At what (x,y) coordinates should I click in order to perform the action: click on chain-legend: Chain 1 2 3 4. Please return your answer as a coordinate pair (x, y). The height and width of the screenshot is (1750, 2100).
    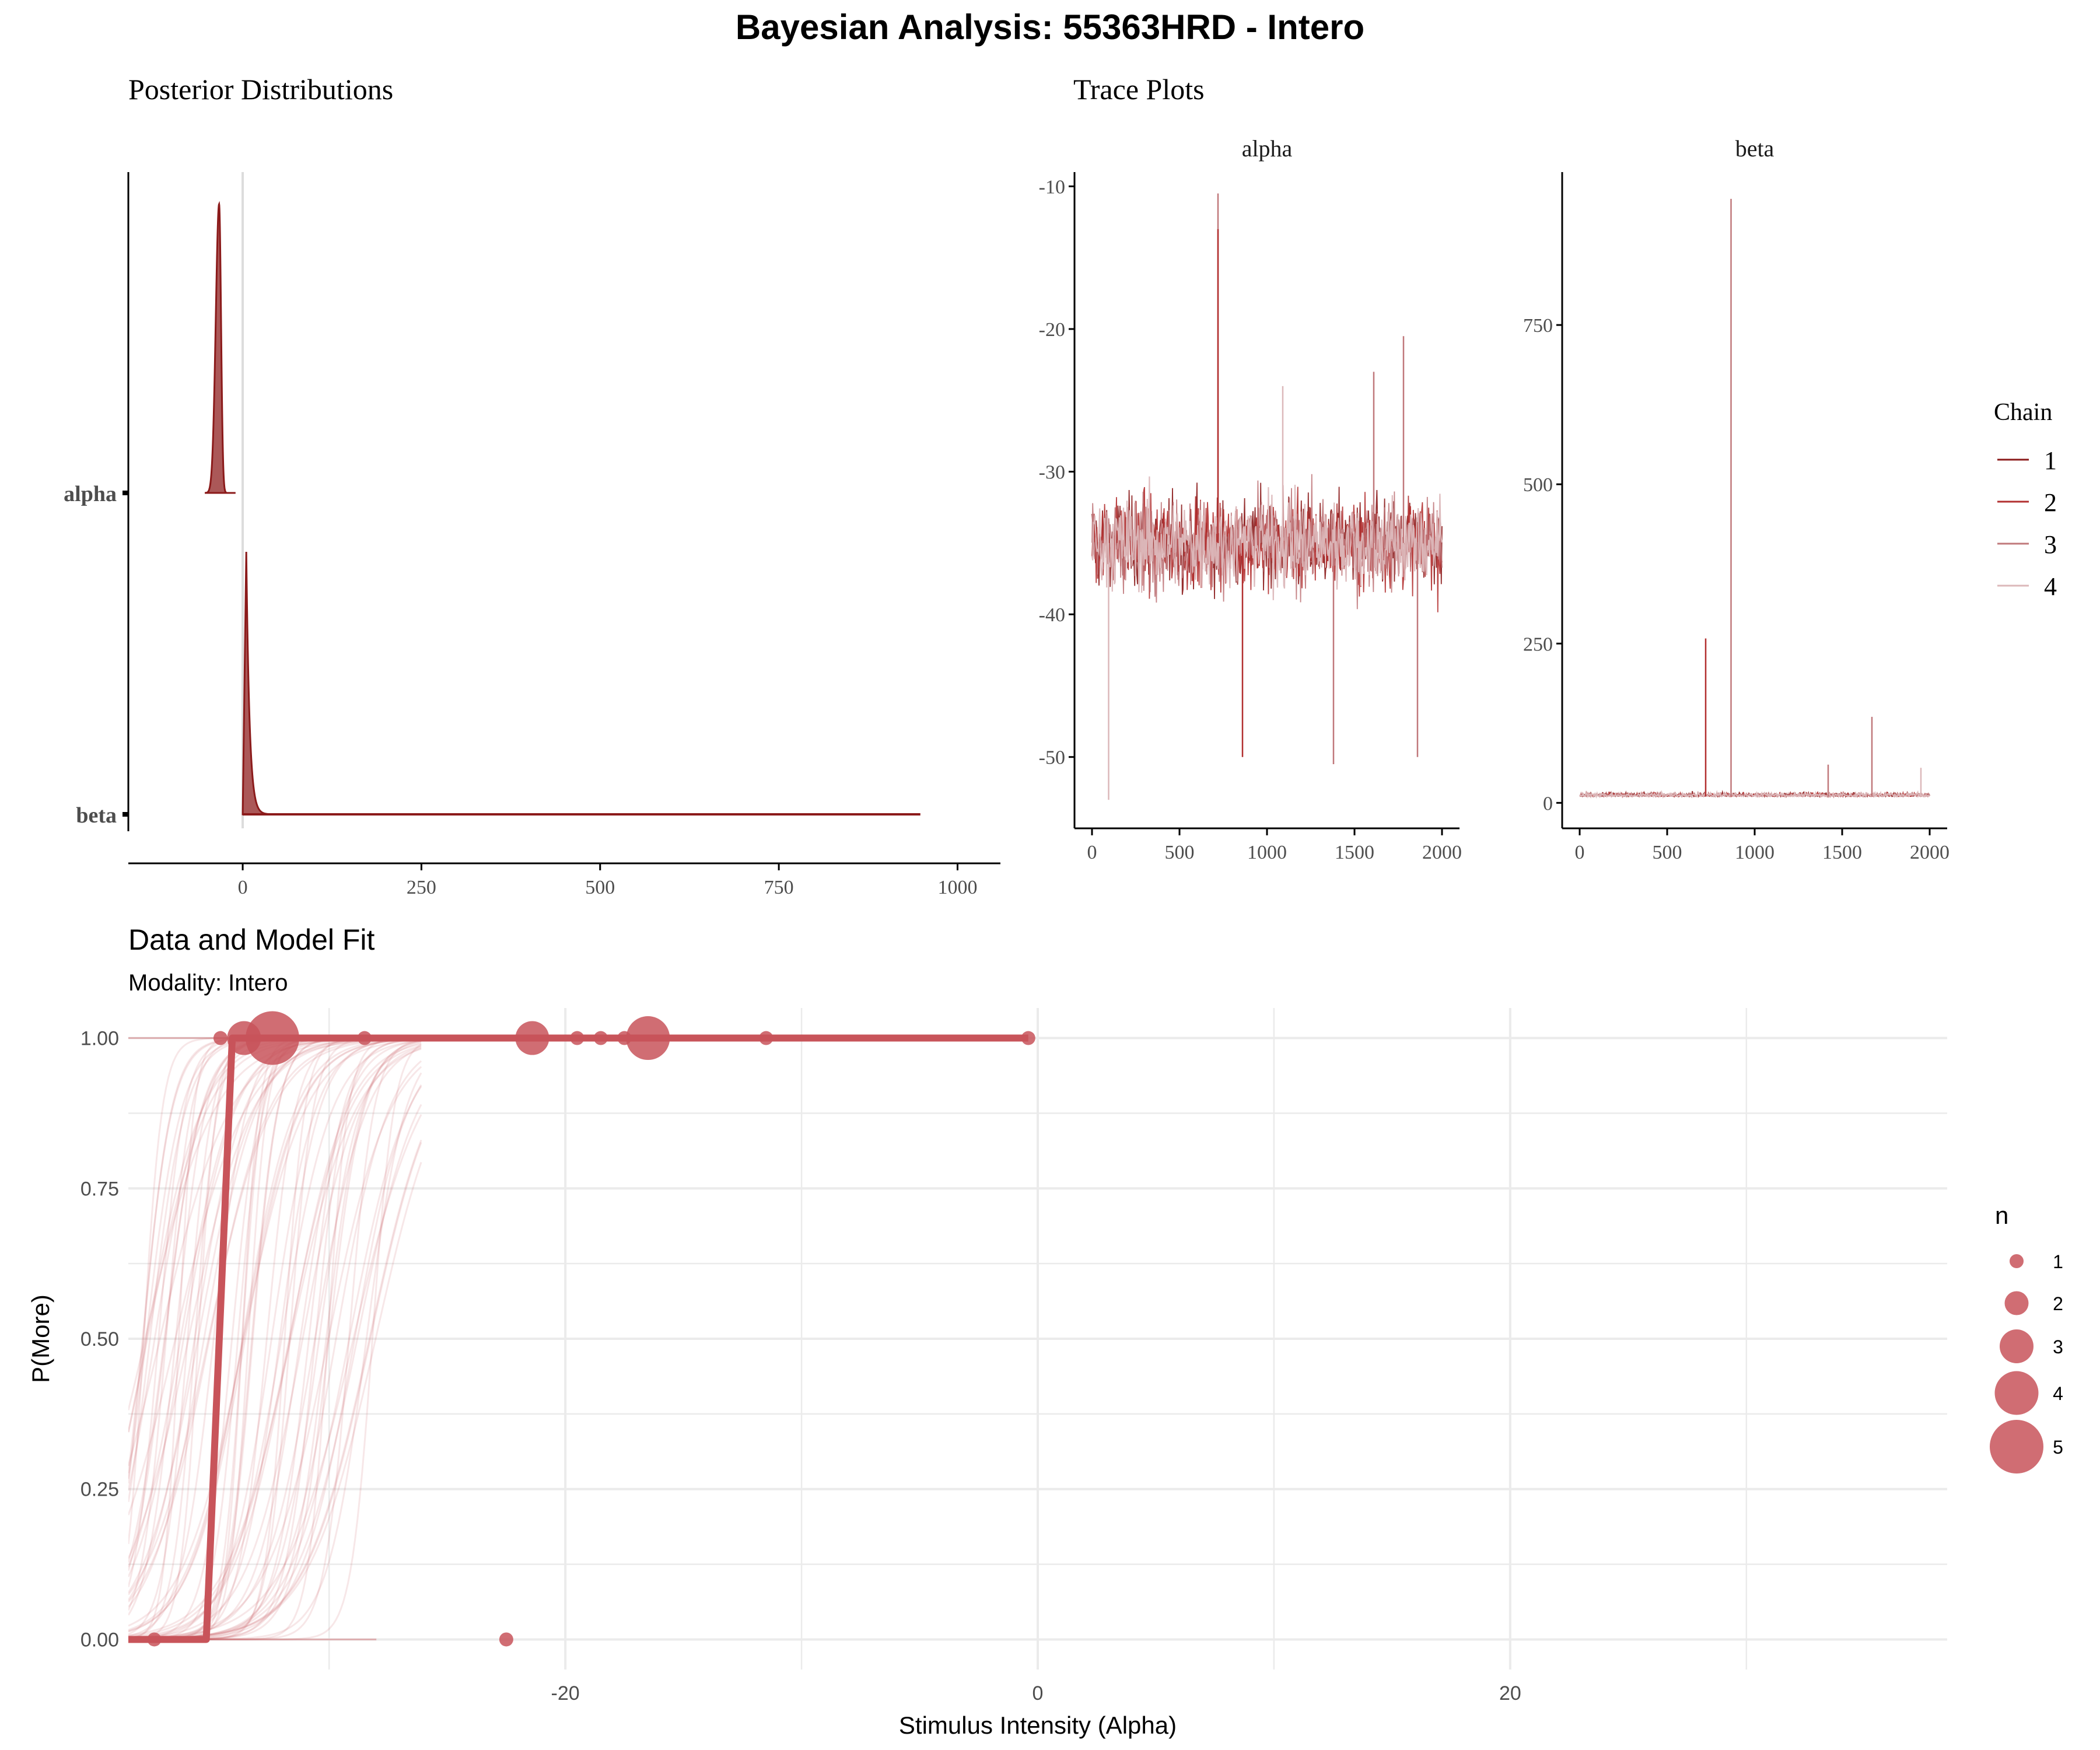
    Looking at the image, I should click on (2025, 500).